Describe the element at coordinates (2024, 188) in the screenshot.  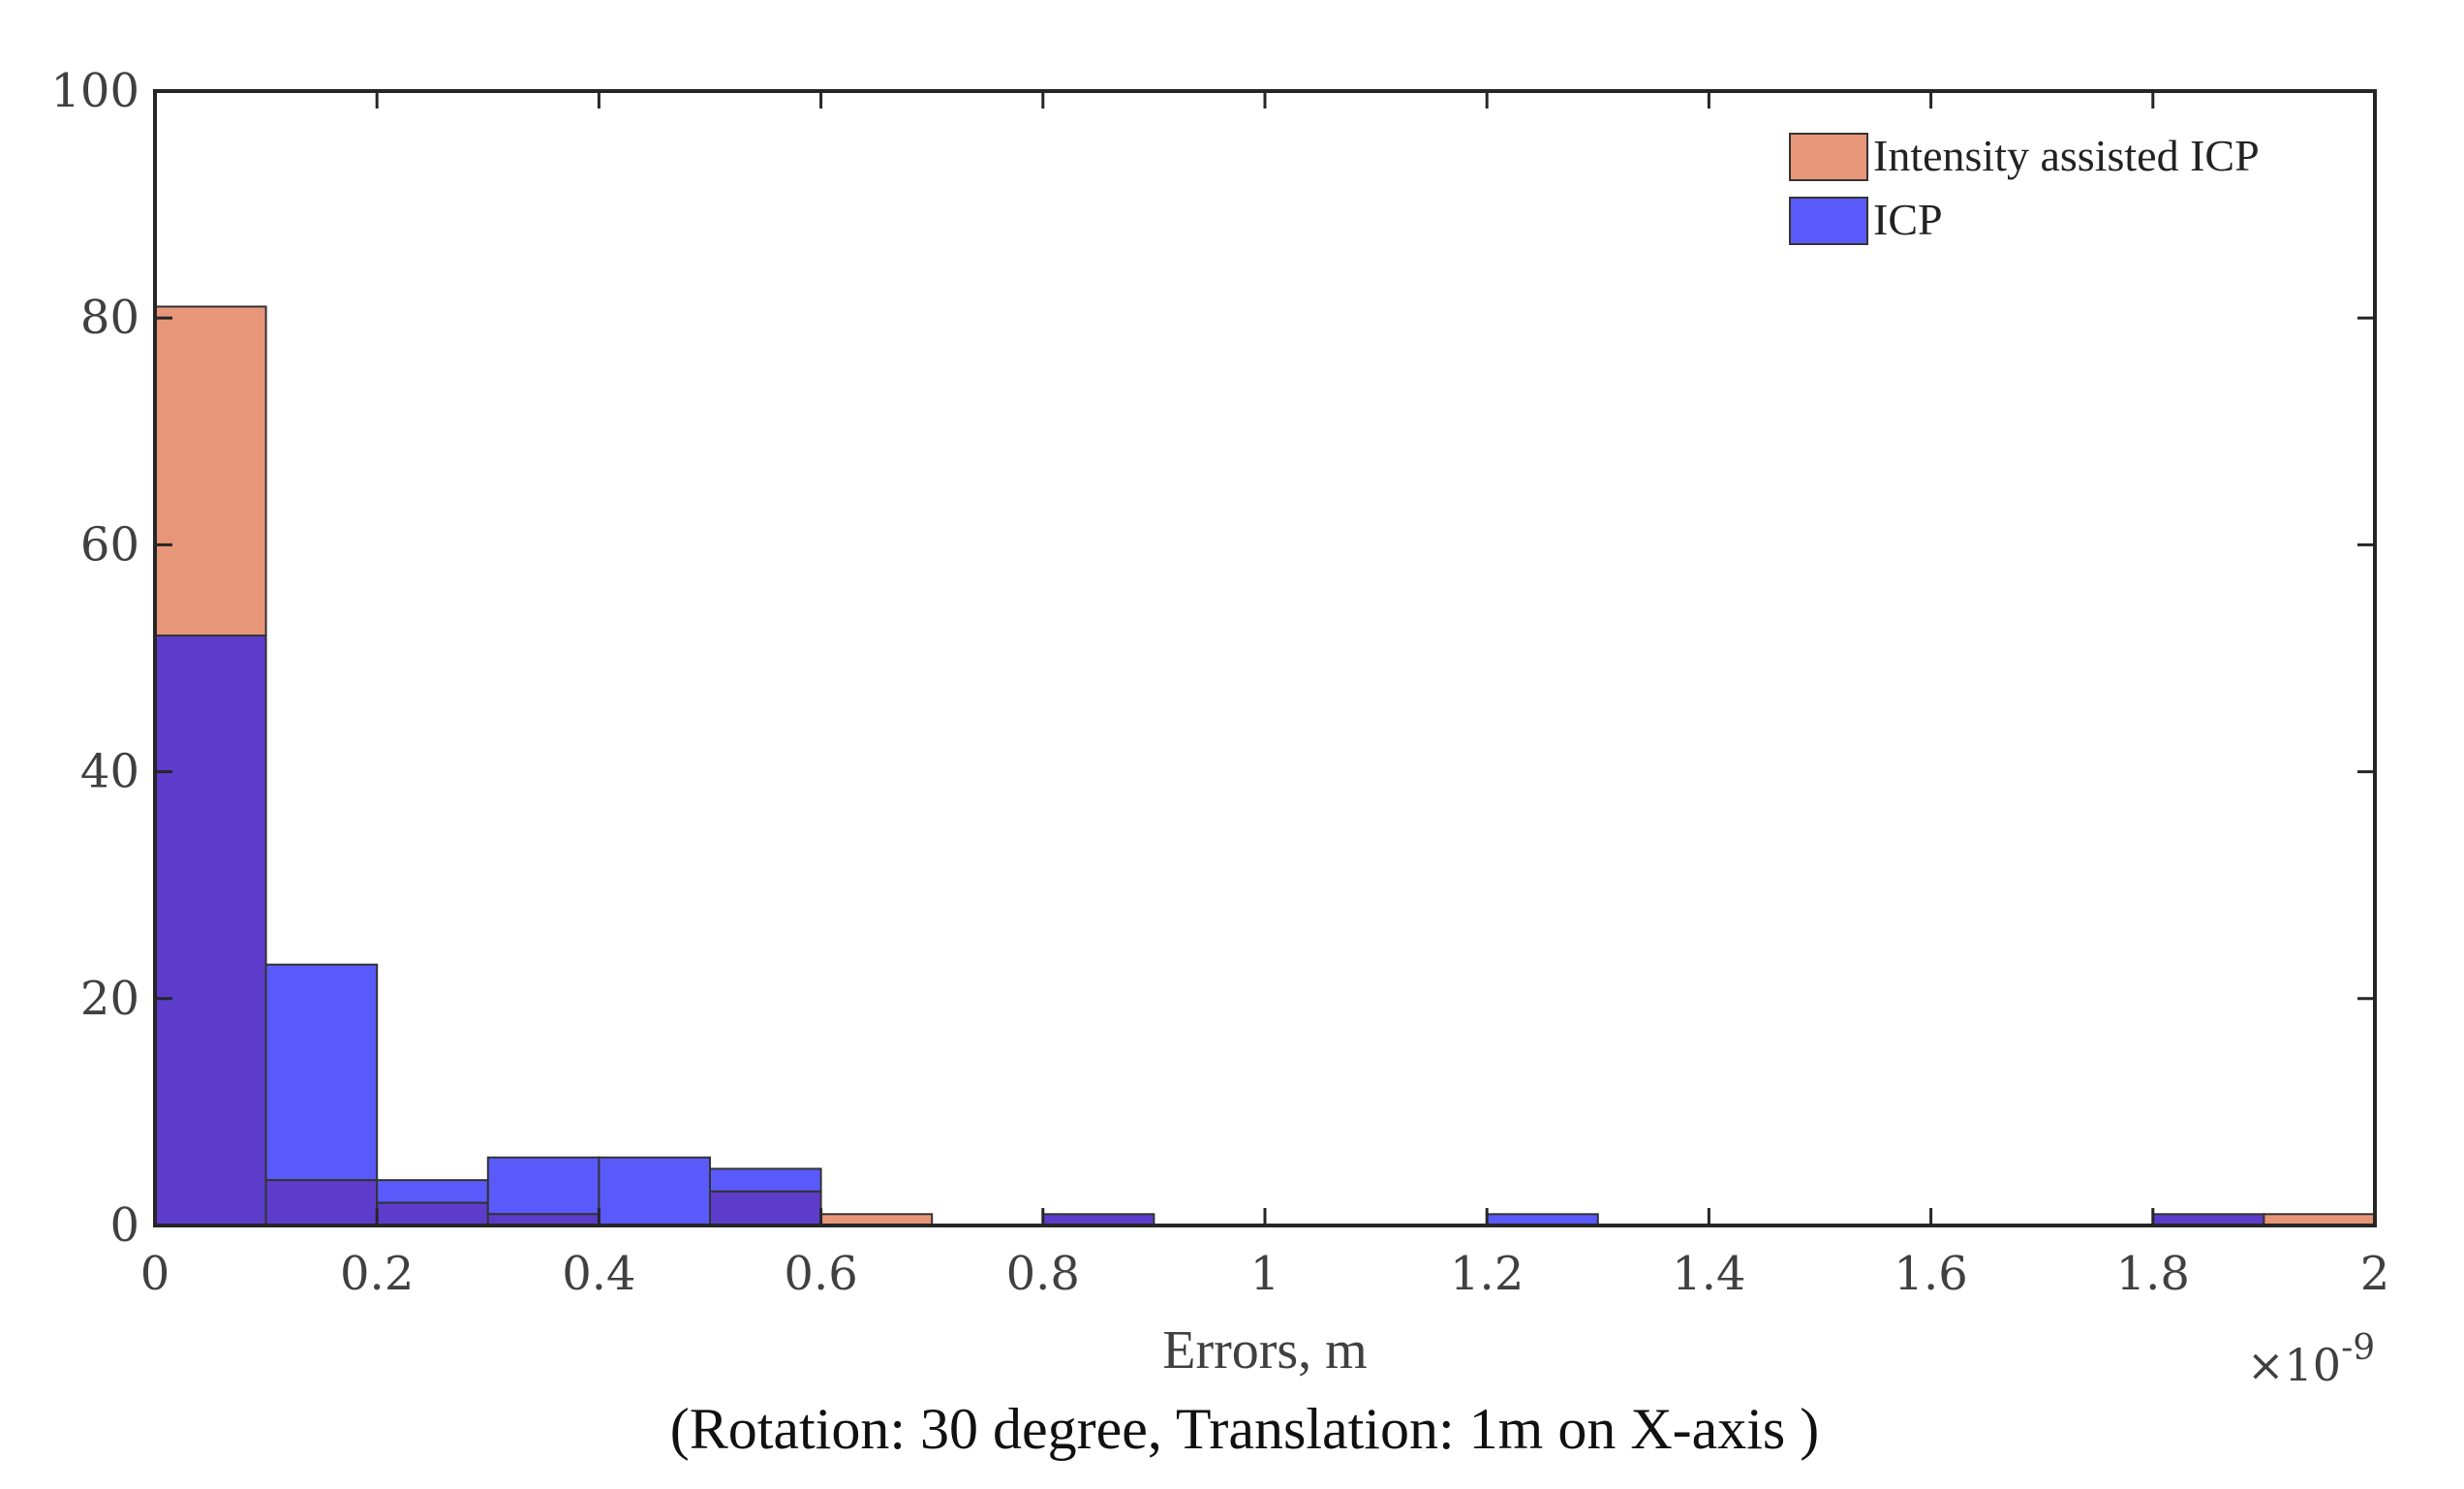
I see `legend: Intensity assisted ICP ICP` at that location.